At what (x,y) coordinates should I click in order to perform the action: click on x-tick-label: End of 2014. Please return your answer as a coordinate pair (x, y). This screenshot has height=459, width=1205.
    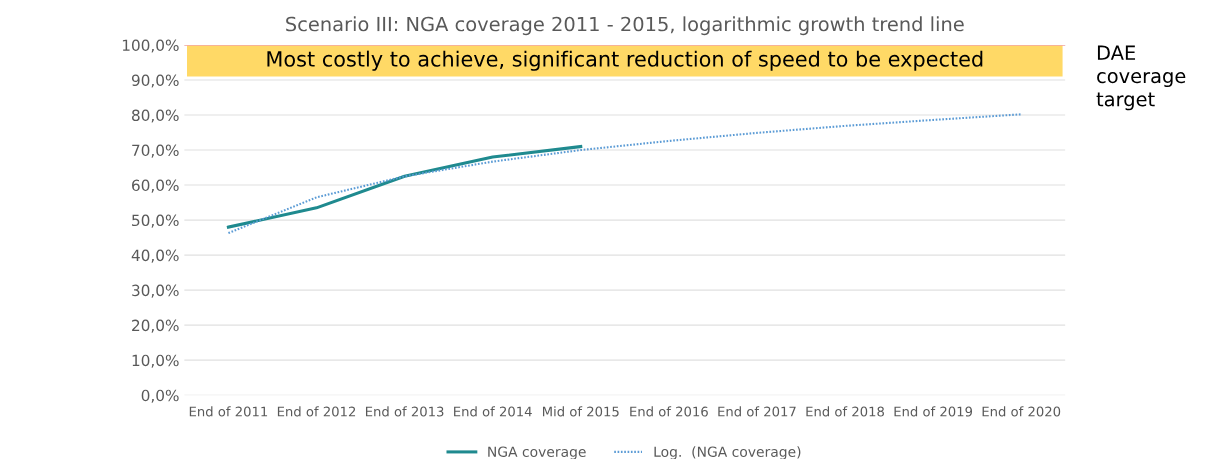
    Looking at the image, I should click on (493, 411).